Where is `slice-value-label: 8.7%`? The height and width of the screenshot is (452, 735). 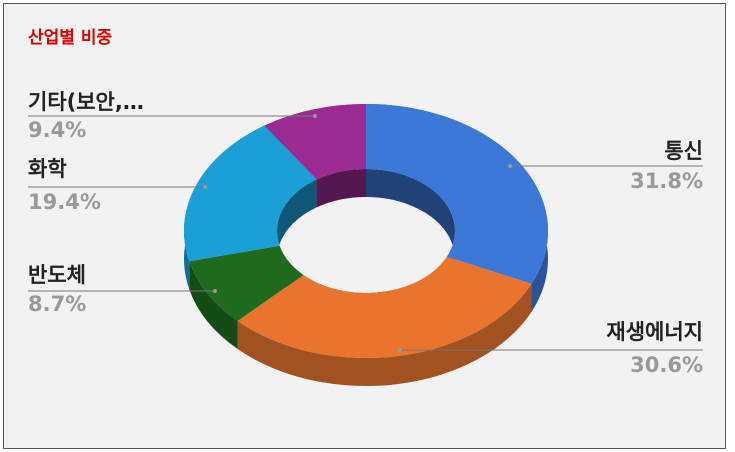
slice-value-label: 8.7% is located at coordinates (57, 304).